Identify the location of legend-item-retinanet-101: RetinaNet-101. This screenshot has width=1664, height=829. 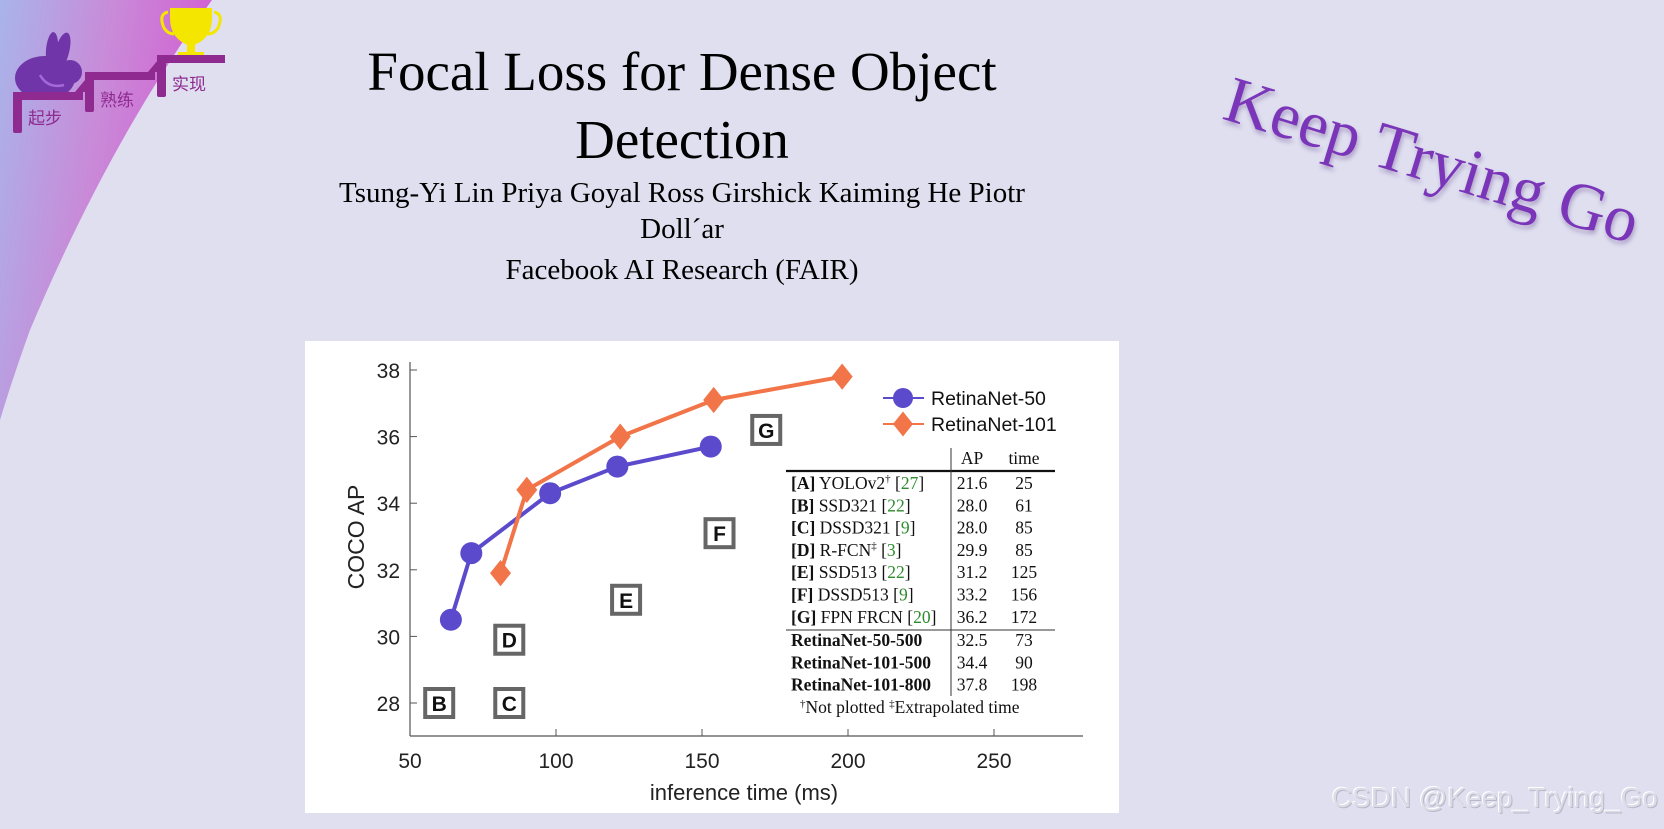
(970, 424).